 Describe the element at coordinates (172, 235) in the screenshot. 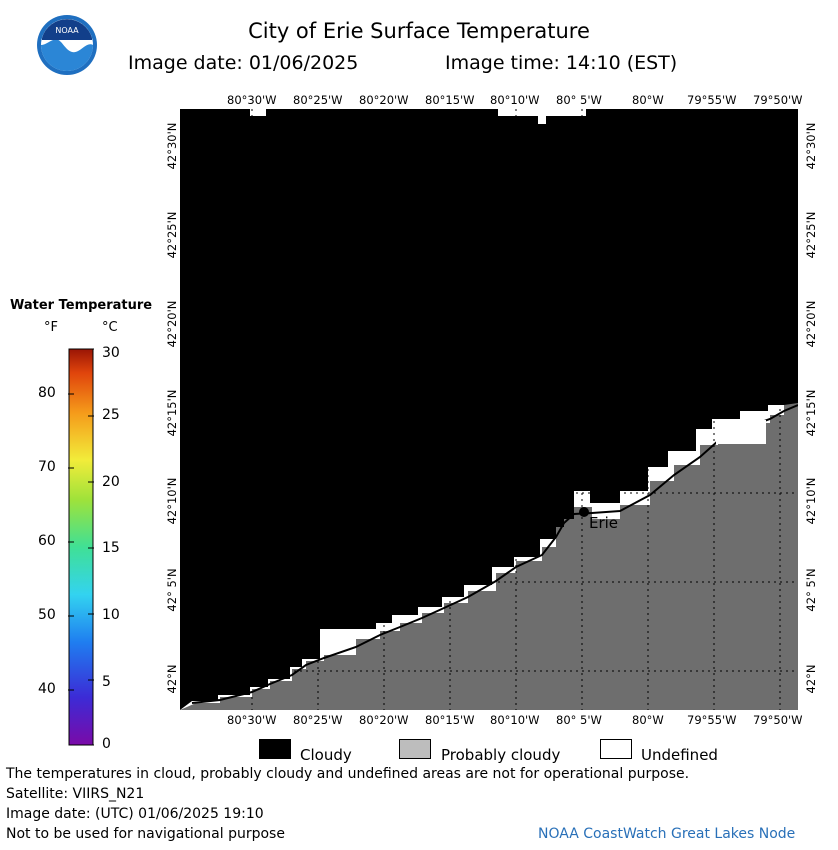

I see `lat-label-left: 42°25'N` at that location.